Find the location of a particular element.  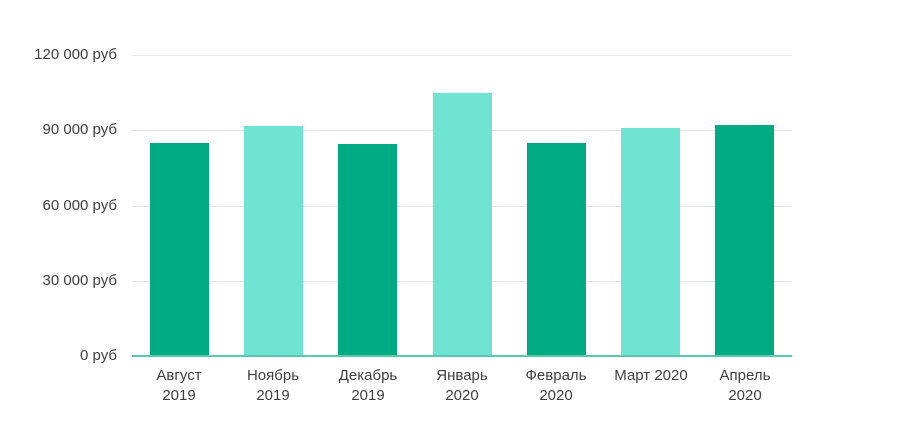

x-axis-tick-label: Февраль 2020 is located at coordinates (556, 386).